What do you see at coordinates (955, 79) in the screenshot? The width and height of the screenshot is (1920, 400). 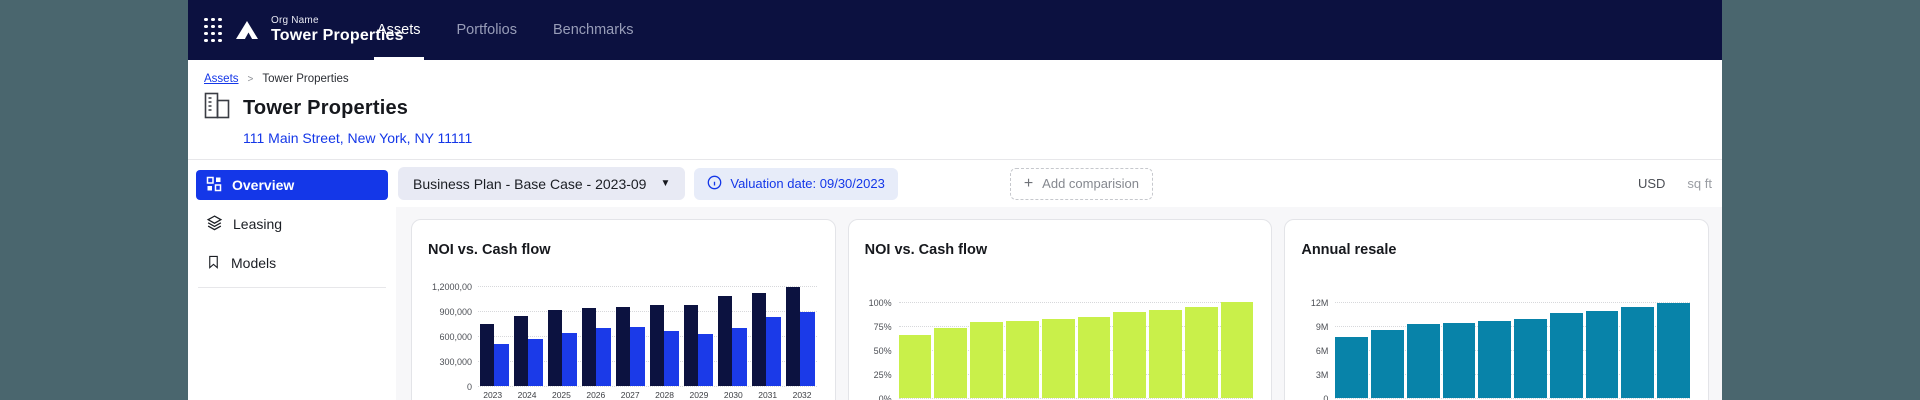 I see `breadcrumb: Assets > Tower Properties` at bounding box center [955, 79].